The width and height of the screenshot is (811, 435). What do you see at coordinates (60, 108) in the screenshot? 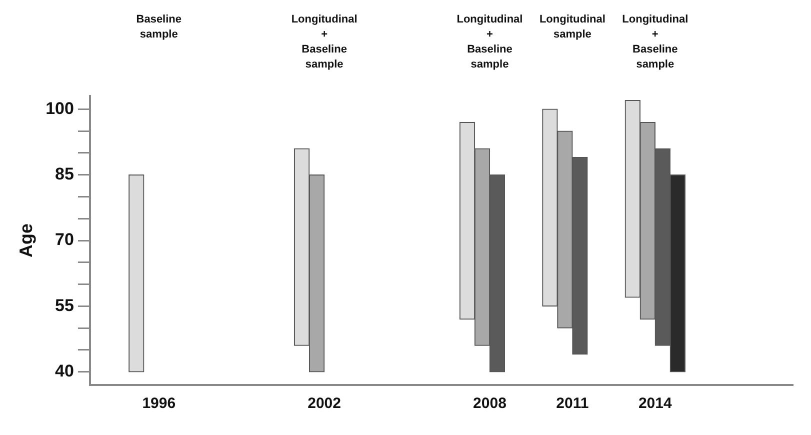
I see `y-tick-label: 100` at bounding box center [60, 108].